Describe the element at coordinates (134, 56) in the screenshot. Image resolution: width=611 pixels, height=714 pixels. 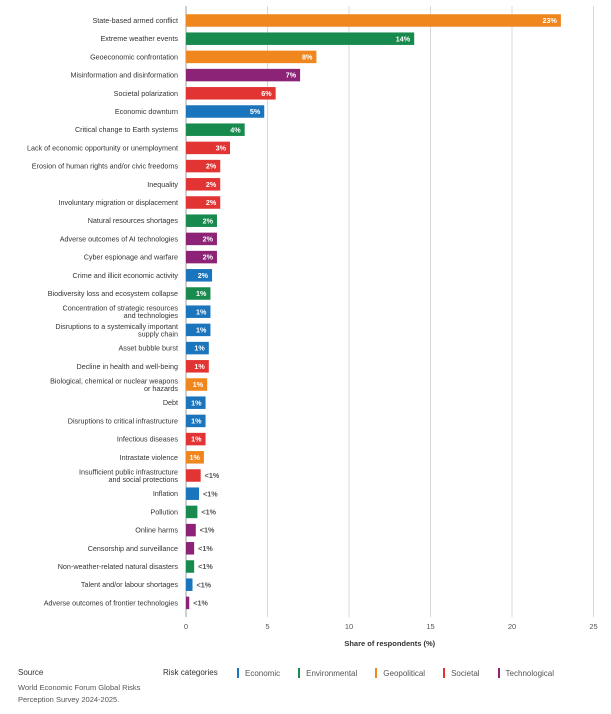
I see `category-label: Geoeconomic confrontation` at that location.